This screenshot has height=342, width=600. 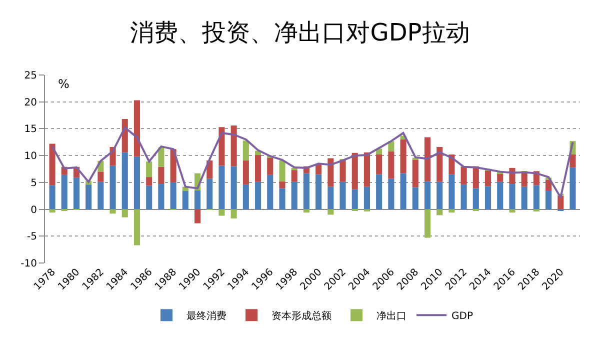 I want to click on legend-label: GDP, so click(x=462, y=316).